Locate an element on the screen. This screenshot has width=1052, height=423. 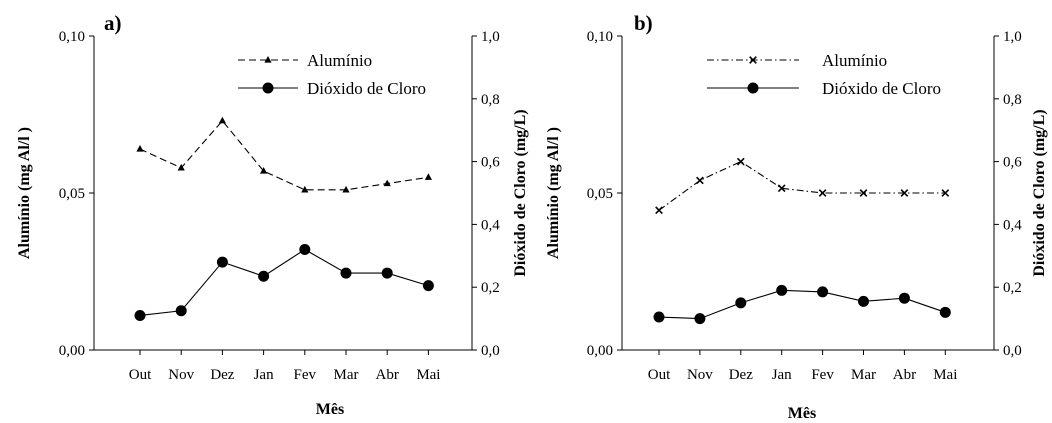
series-line-x is located at coordinates (802, 185).